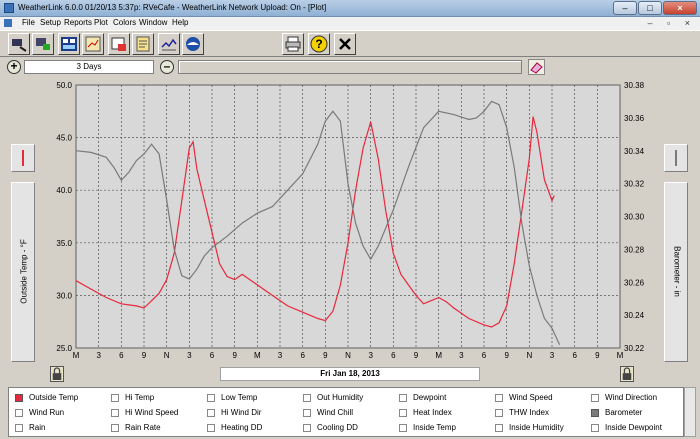 This screenshot has width=700, height=439. What do you see at coordinates (30, 427) in the screenshot?
I see `legend-item-rain: Rain` at bounding box center [30, 427].